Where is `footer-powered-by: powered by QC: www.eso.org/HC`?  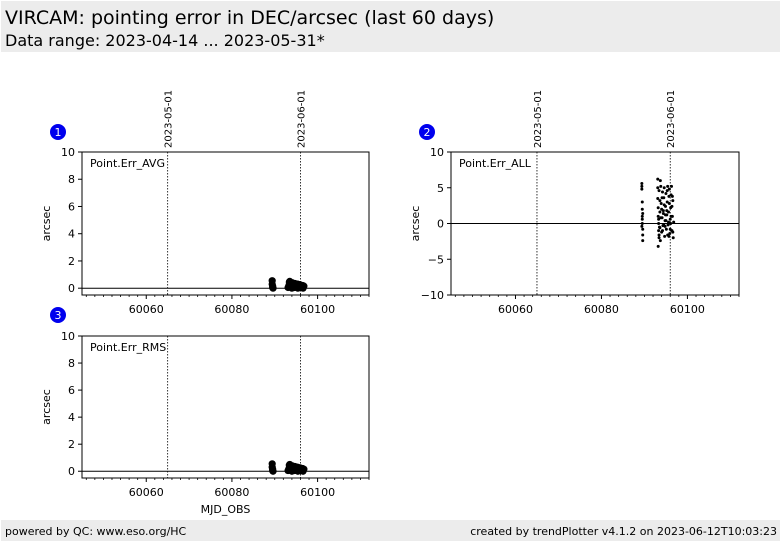 footer-powered-by: powered by QC: www.eso.org/HC is located at coordinates (96, 531).